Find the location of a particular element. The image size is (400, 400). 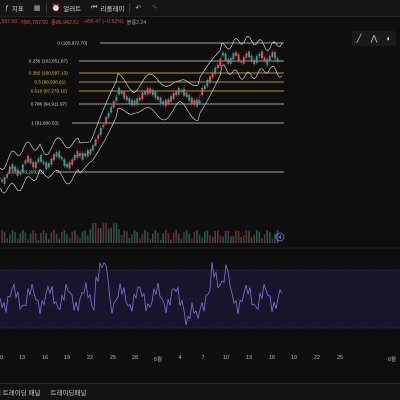

eye-icon: ◐ is located at coordinates (389, 38).